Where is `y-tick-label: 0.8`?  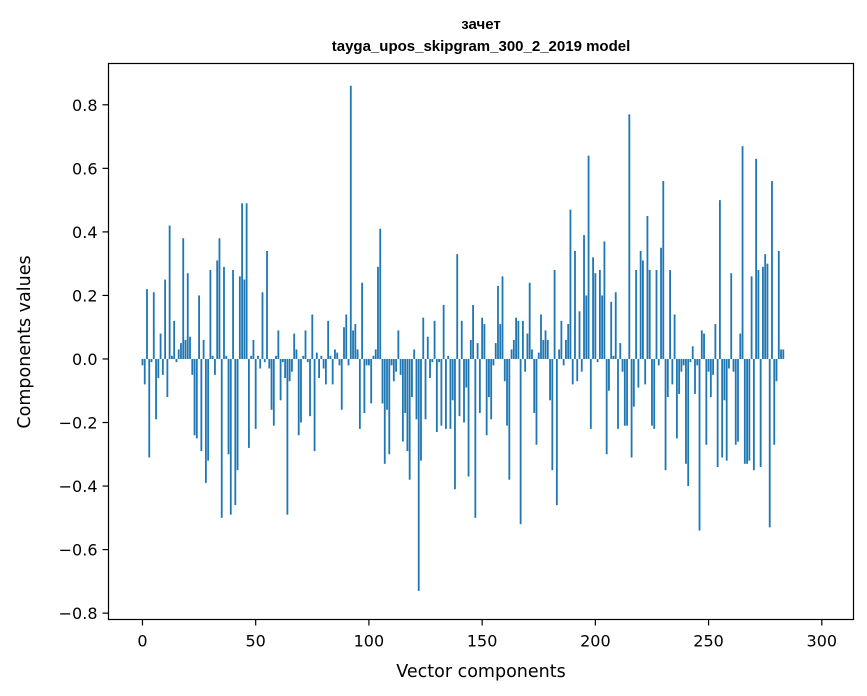
y-tick-label: 0.8 is located at coordinates (84, 105).